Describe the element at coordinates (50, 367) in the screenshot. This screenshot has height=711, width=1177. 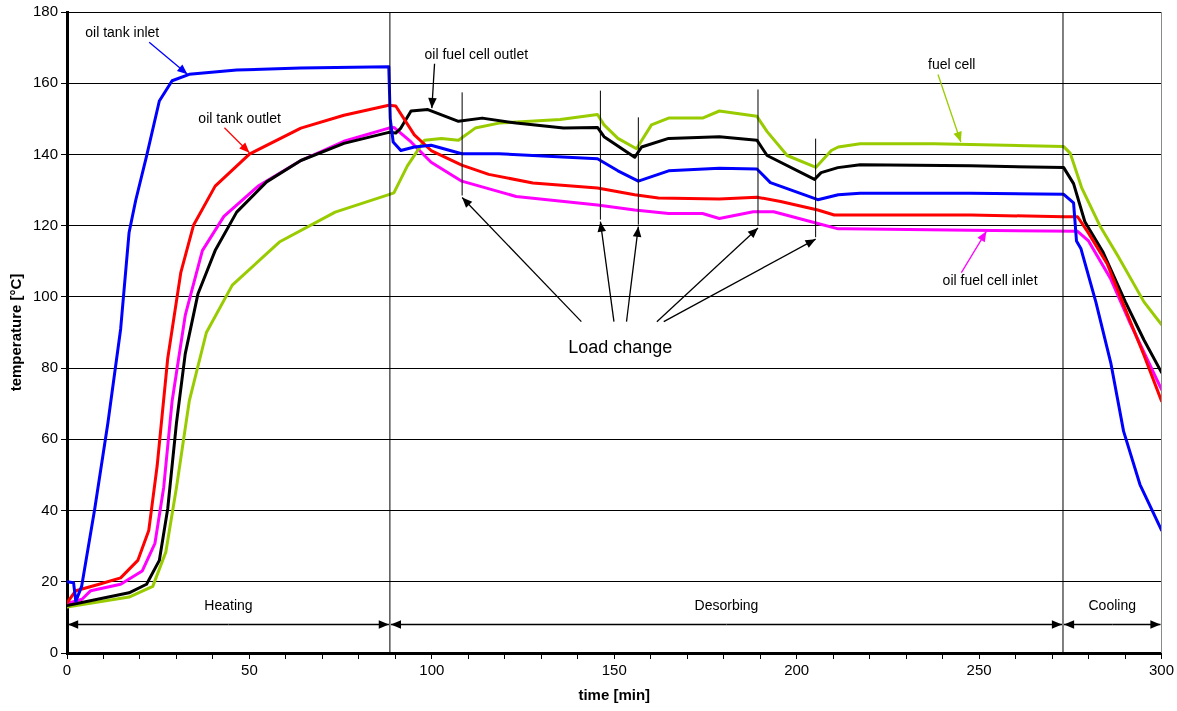
I see `y-tick-label: 80` at that location.